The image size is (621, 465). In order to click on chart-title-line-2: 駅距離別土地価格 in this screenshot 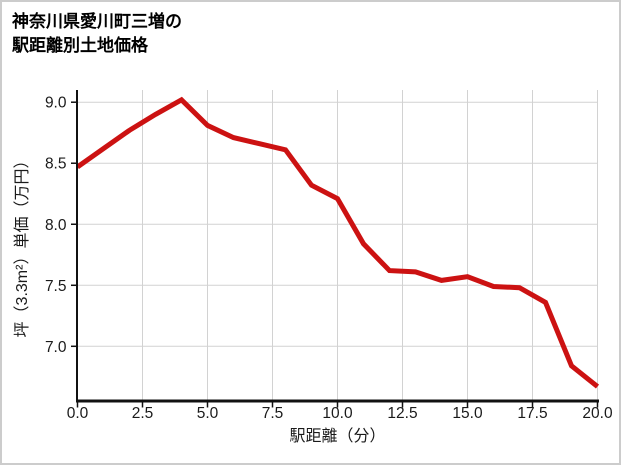, I will do `click(80, 45)`.